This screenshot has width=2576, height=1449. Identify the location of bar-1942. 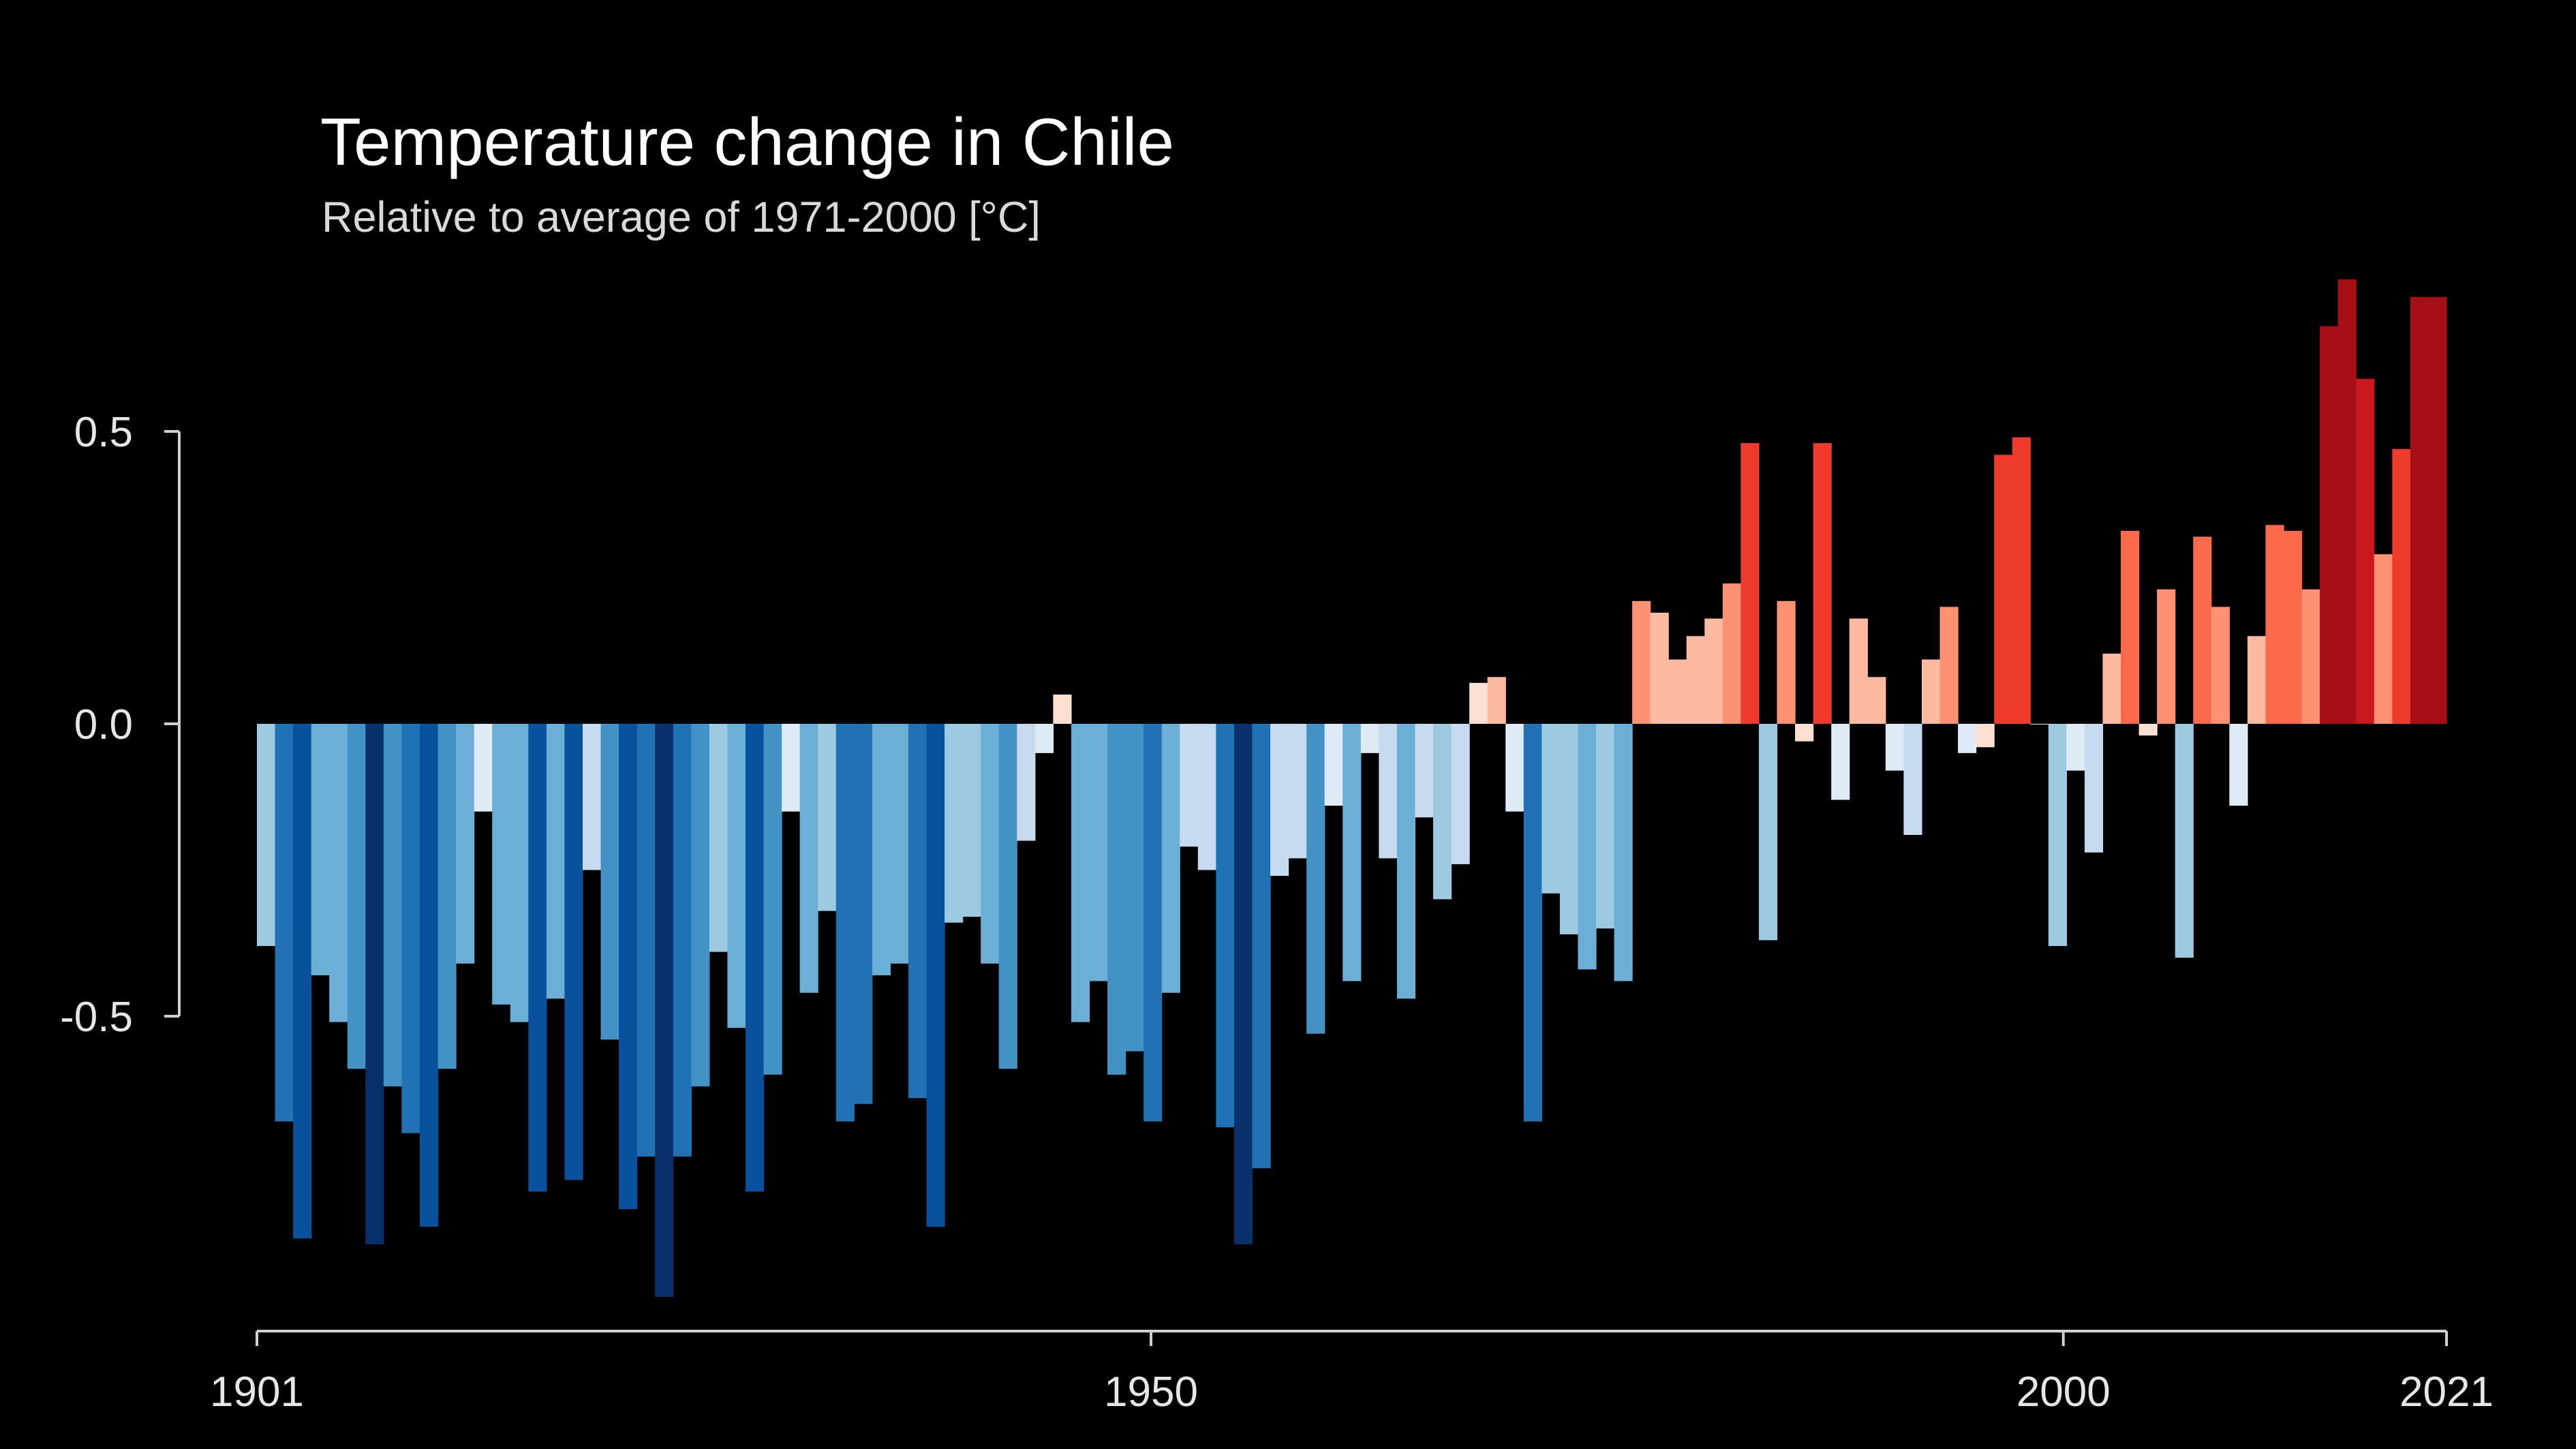
(1007, 897).